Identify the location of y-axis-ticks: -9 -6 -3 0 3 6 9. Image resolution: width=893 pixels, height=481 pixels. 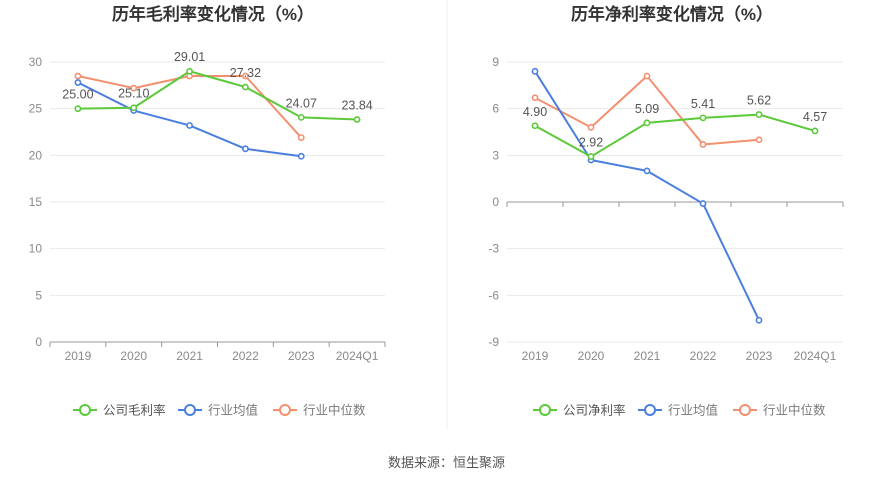
(493, 202).